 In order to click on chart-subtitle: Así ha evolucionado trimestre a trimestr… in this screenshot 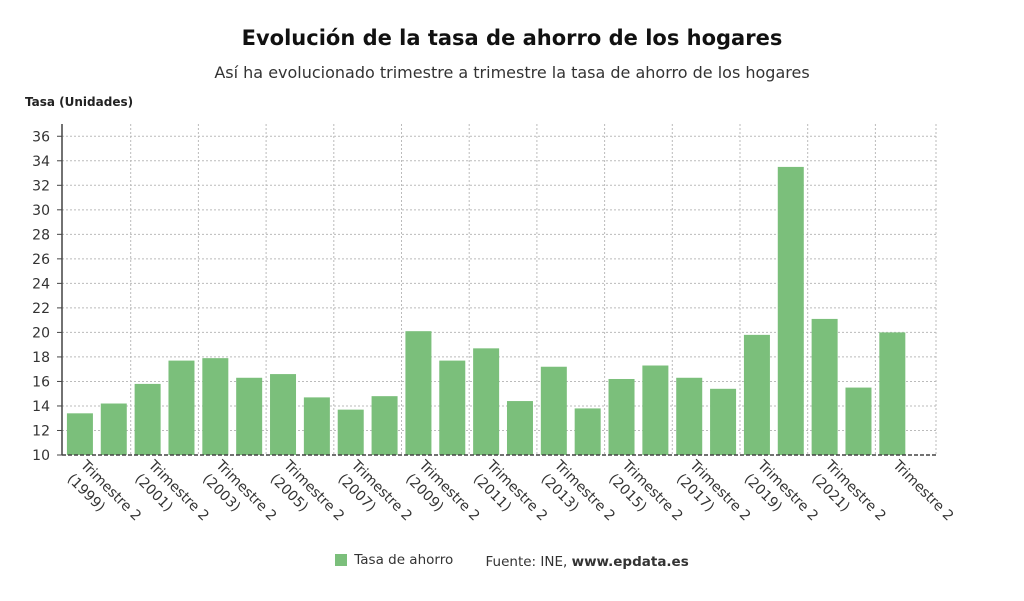, I will do `click(512, 72)`.